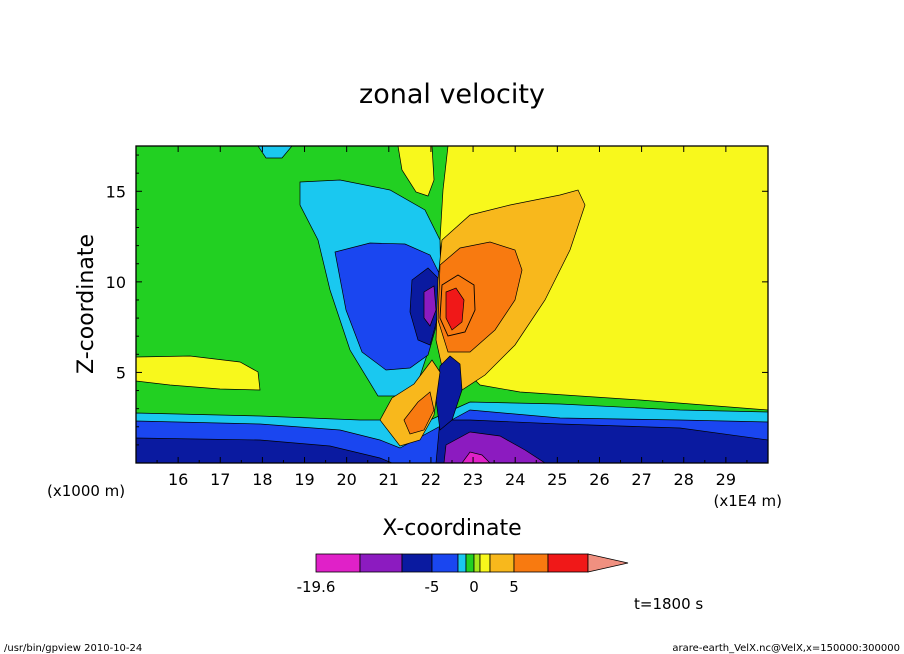 The image size is (904, 654). I want to click on contour-purple-upper, so click(430, 306).